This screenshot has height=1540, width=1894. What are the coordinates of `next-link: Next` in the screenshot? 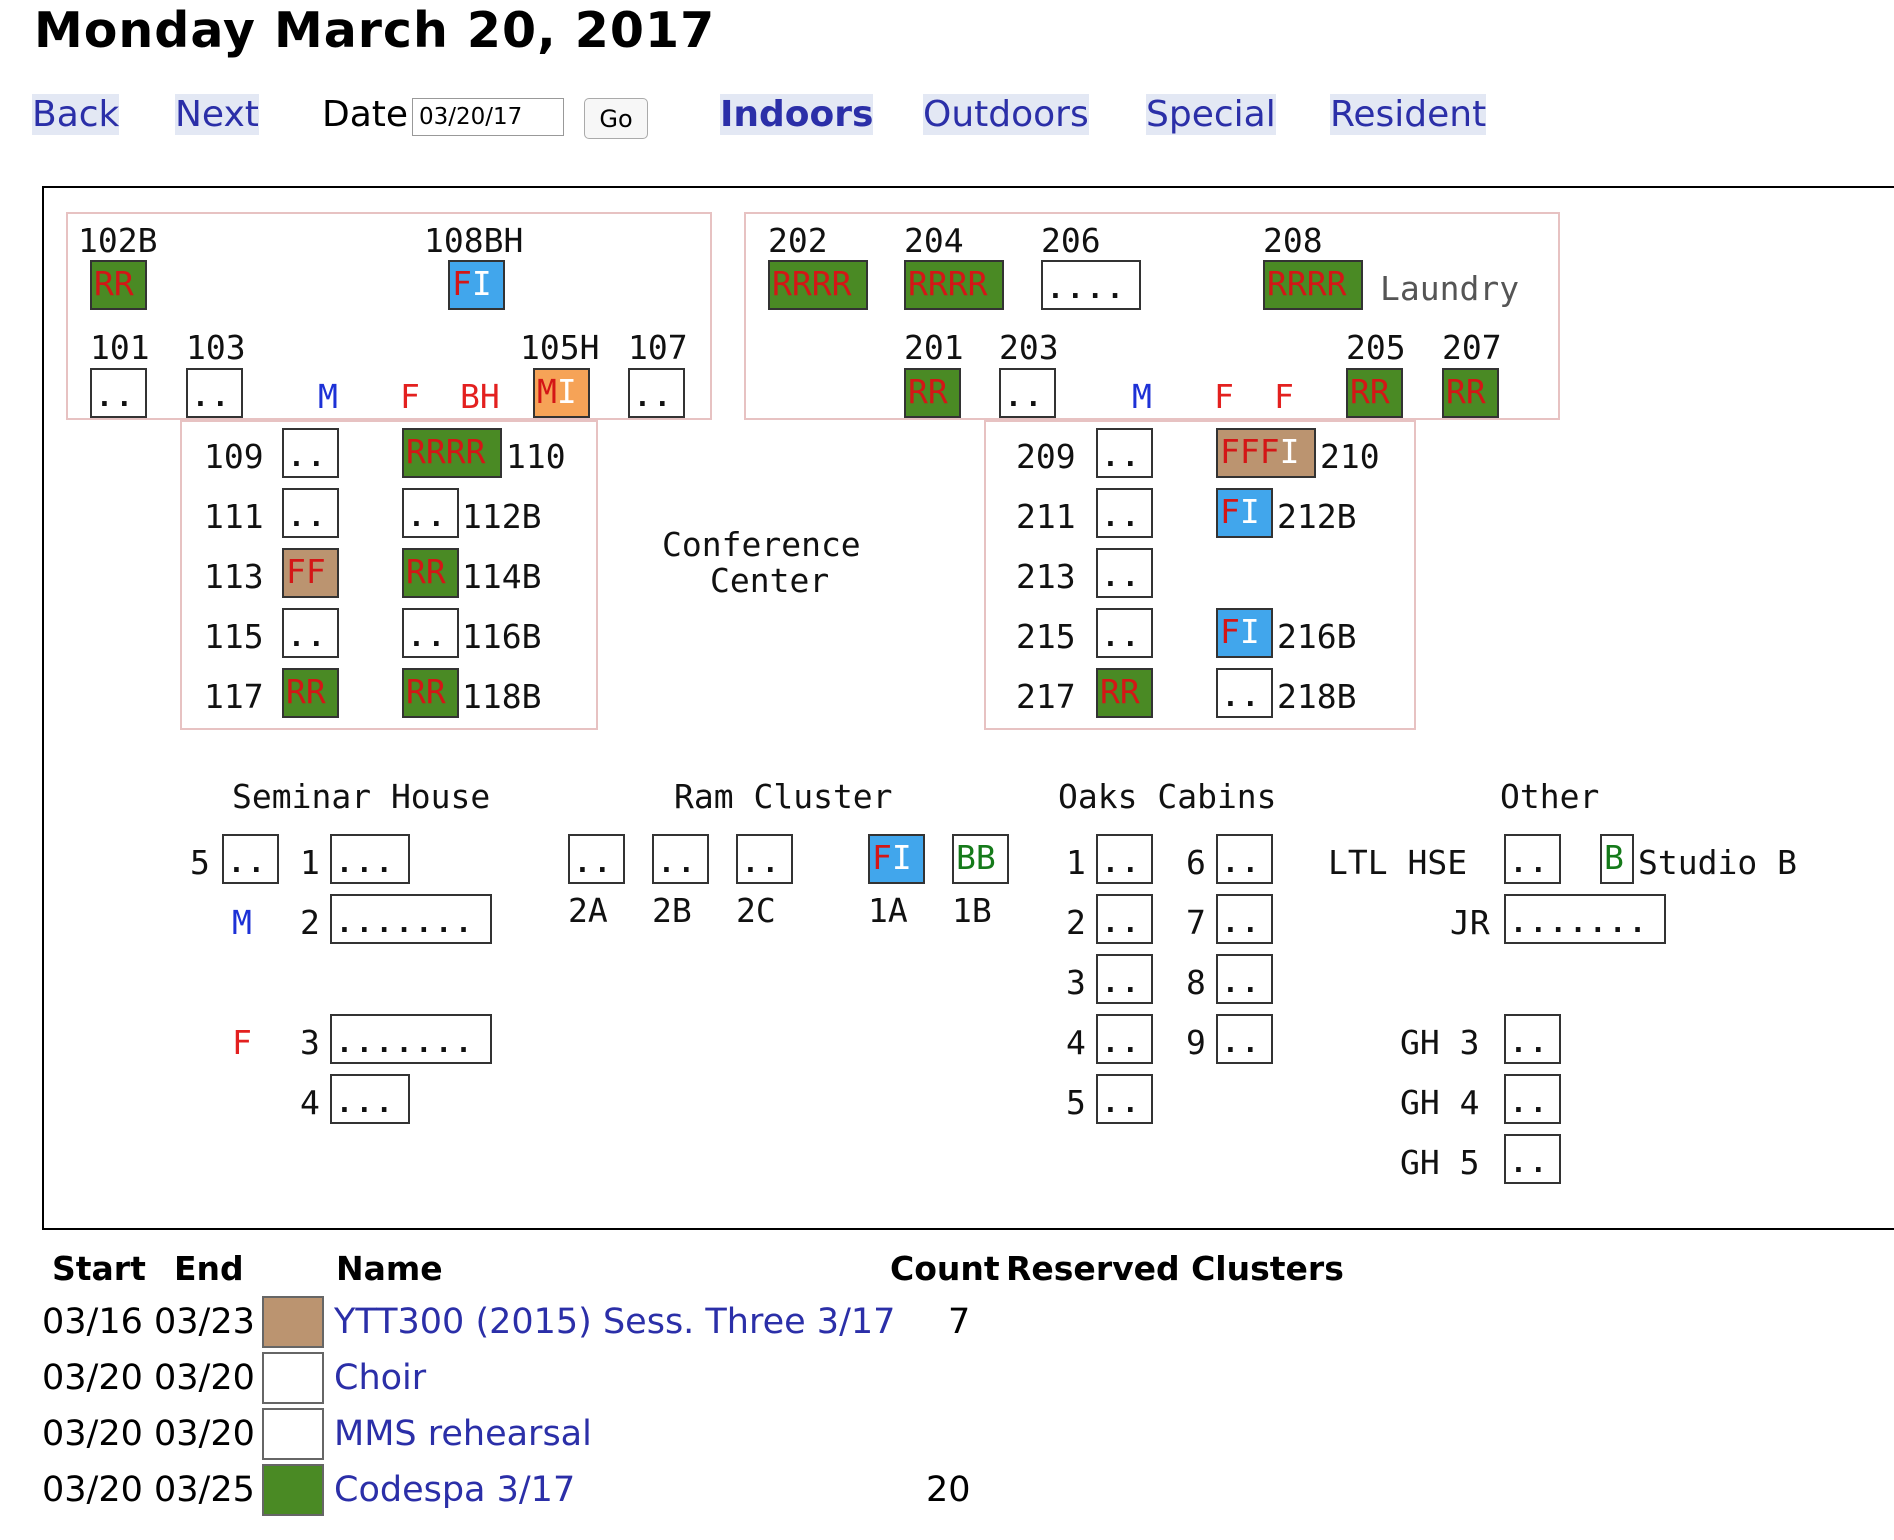 It's located at (217, 114).